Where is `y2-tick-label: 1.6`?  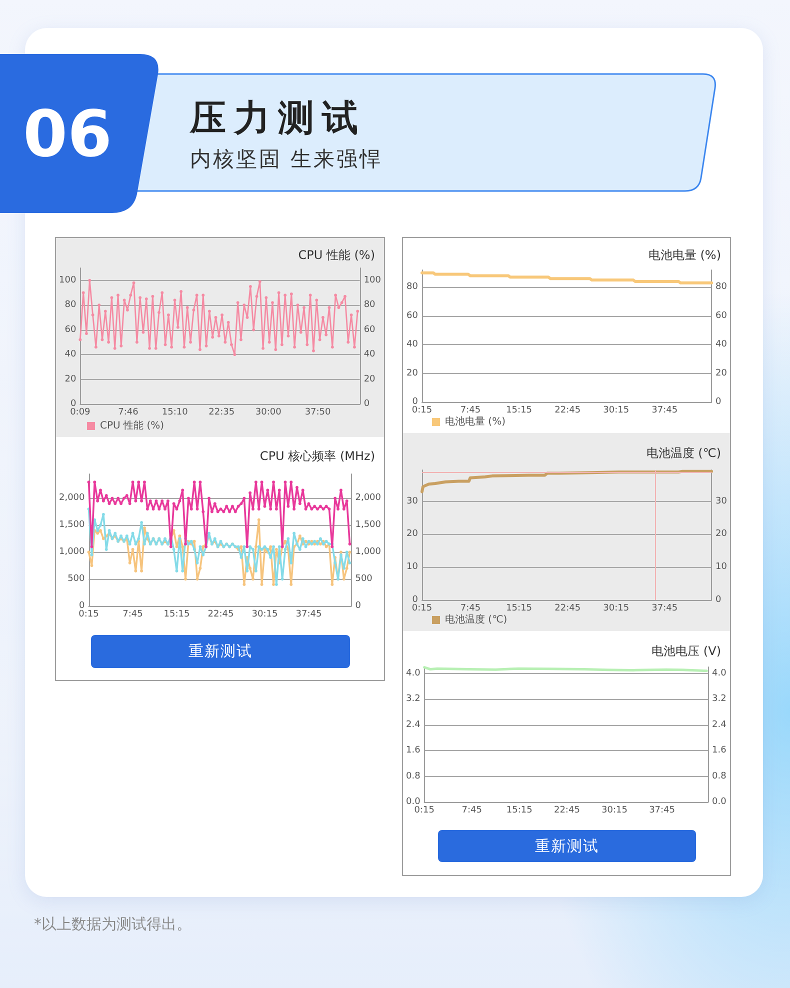 y2-tick-label: 1.6 is located at coordinates (719, 751).